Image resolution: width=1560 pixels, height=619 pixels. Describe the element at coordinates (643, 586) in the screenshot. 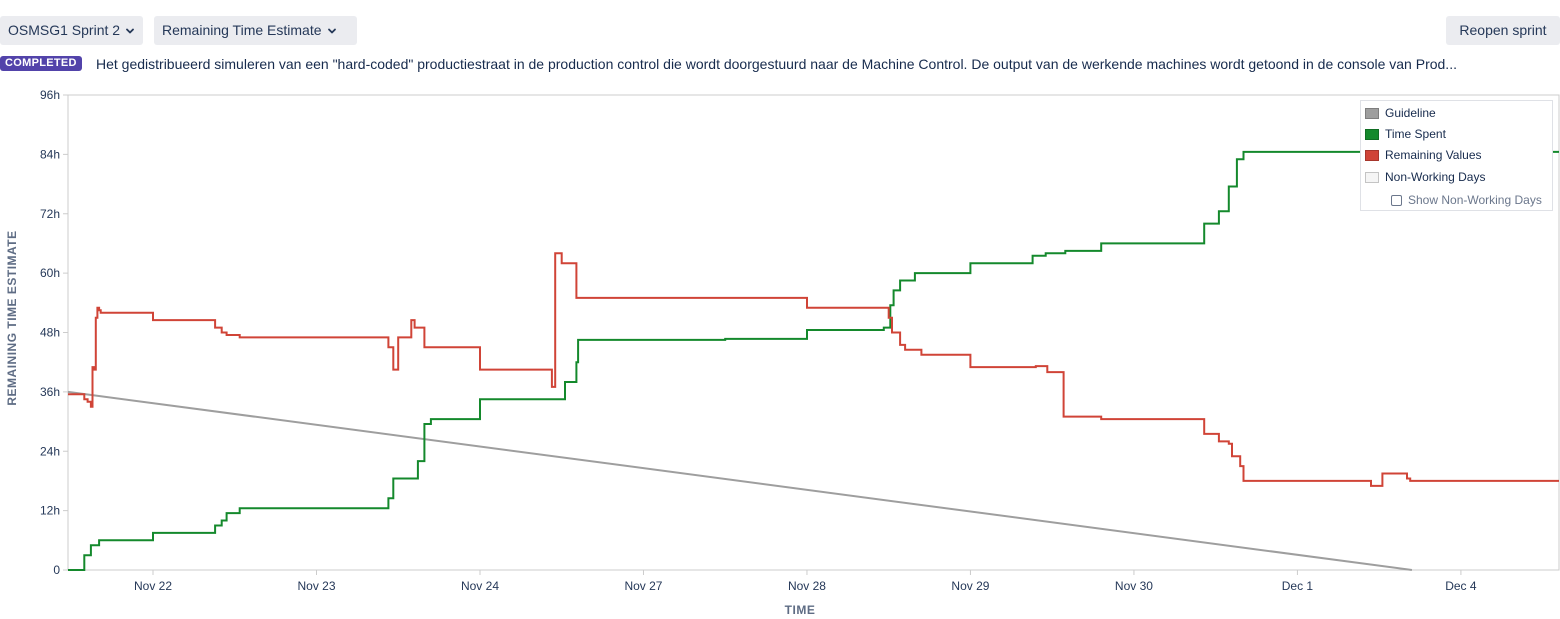

I see `x-tick-label: Nov 27` at that location.